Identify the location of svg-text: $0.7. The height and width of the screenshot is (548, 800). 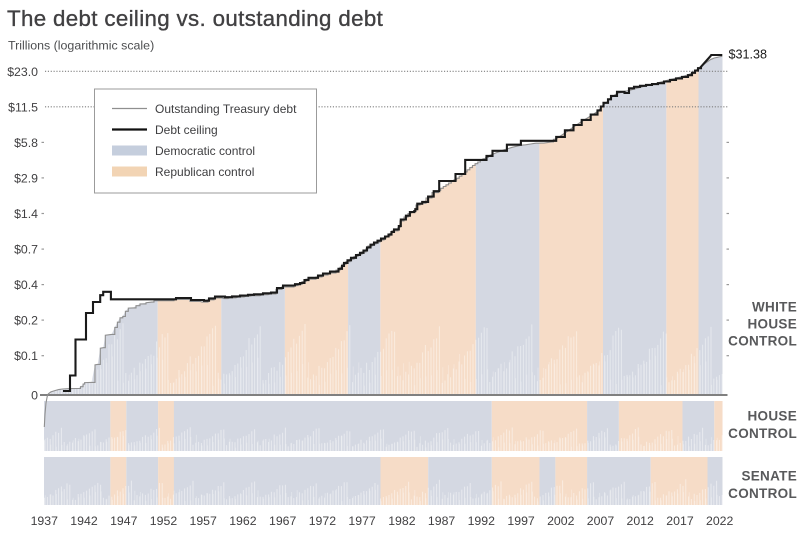
(26, 250).